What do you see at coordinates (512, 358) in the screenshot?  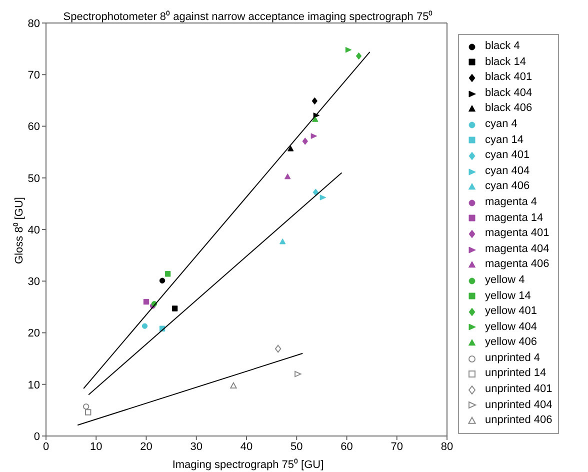 I see `legend-label: unprinted 4` at bounding box center [512, 358].